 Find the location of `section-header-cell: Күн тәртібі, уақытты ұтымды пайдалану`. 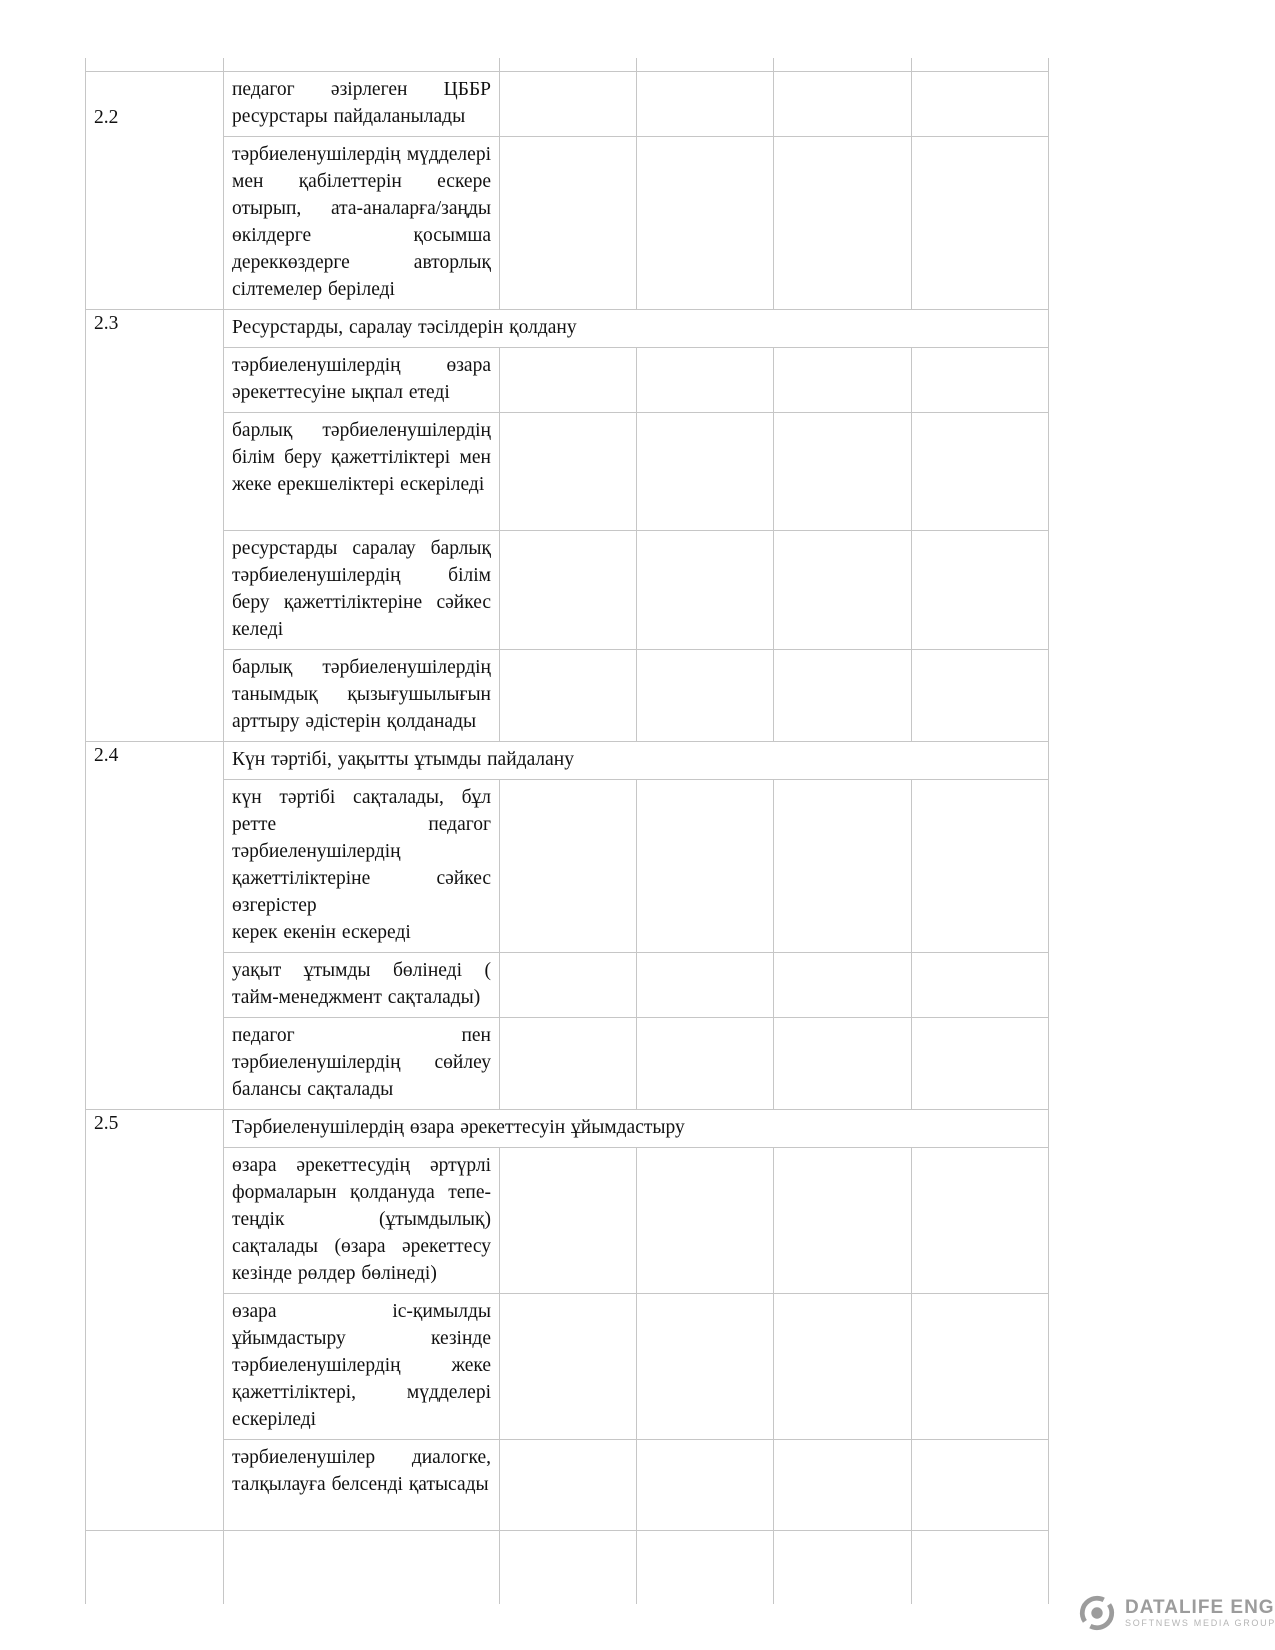

section-header-cell: Күн тәртібі, уақытты ұтымды пайдалану is located at coordinates (636, 760).